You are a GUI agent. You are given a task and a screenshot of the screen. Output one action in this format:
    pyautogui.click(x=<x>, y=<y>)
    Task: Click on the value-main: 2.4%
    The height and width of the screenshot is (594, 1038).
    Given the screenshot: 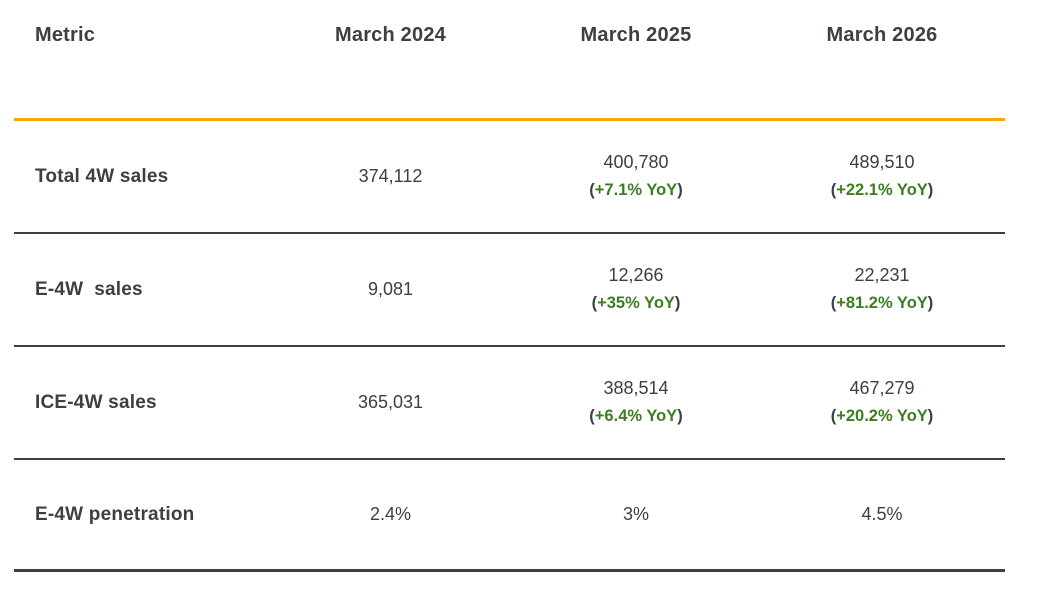 What is the action you would take?
    pyautogui.click(x=390, y=513)
    